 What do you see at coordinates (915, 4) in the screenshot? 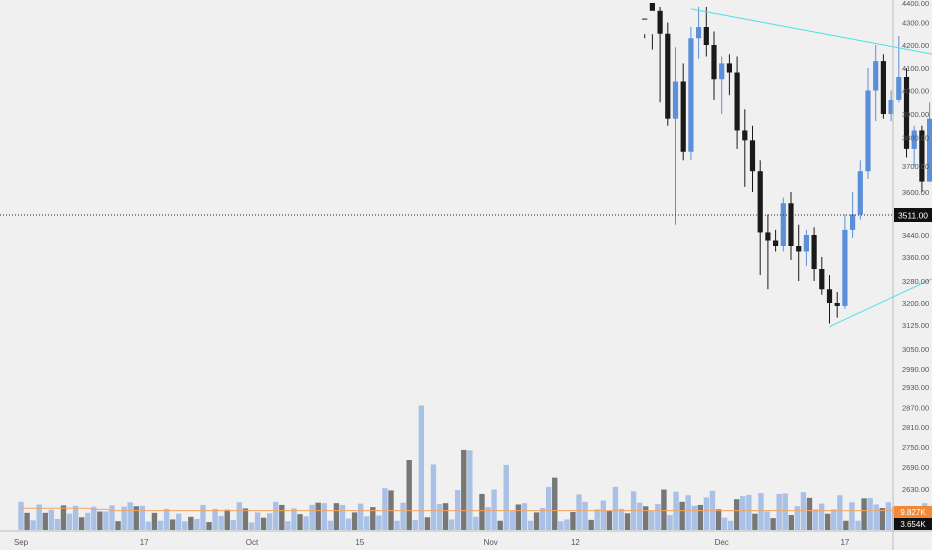
I see `price-tick-label: 4400.00` at bounding box center [915, 4].